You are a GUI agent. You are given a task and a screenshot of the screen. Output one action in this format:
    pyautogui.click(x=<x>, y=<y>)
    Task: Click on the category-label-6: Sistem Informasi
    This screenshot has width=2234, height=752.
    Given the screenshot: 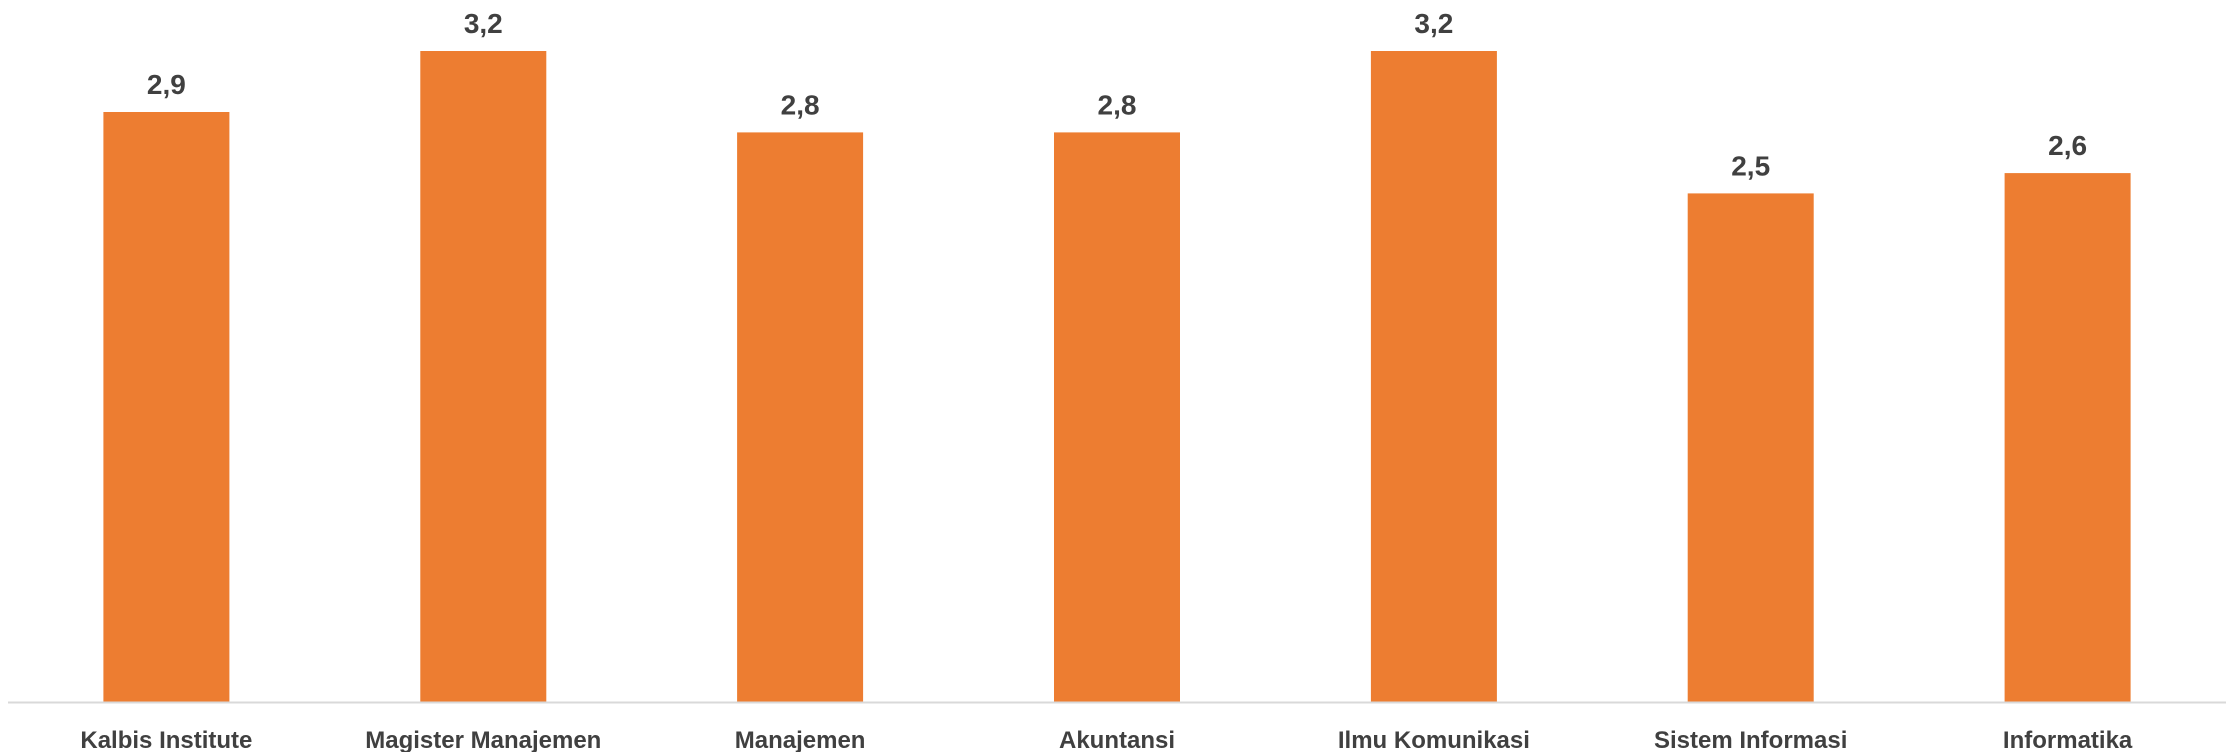 What is the action you would take?
    pyautogui.click(x=1750, y=739)
    